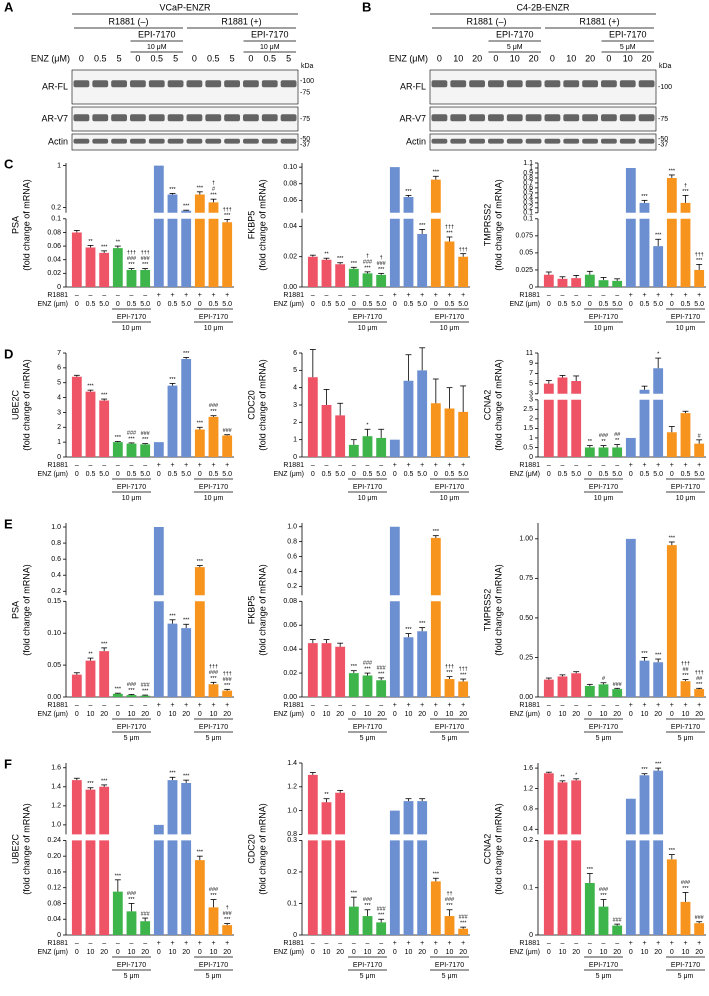  I want to click on significance: ##, so click(617, 435).